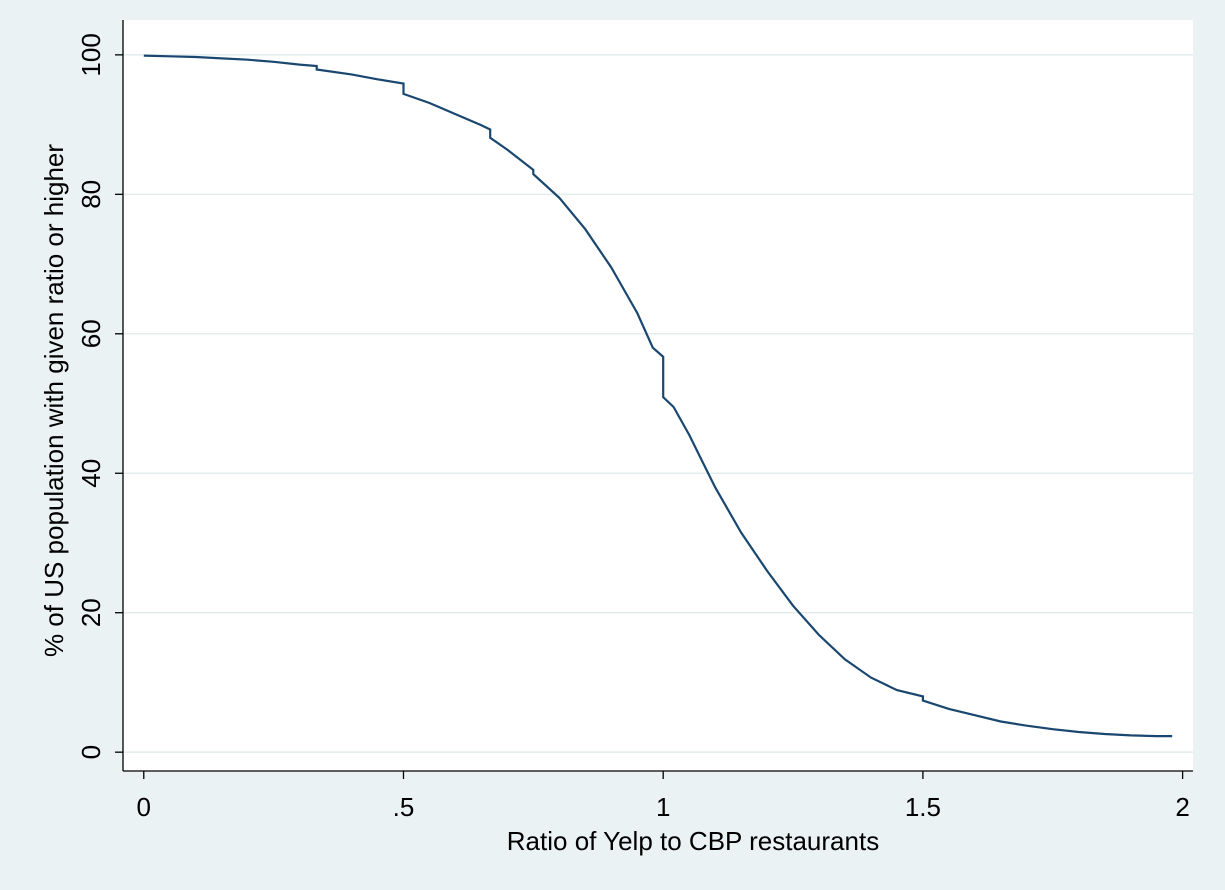 Image resolution: width=1225 pixels, height=890 pixels. Describe the element at coordinates (91, 752) in the screenshot. I see `y-tick-label: 0` at that location.